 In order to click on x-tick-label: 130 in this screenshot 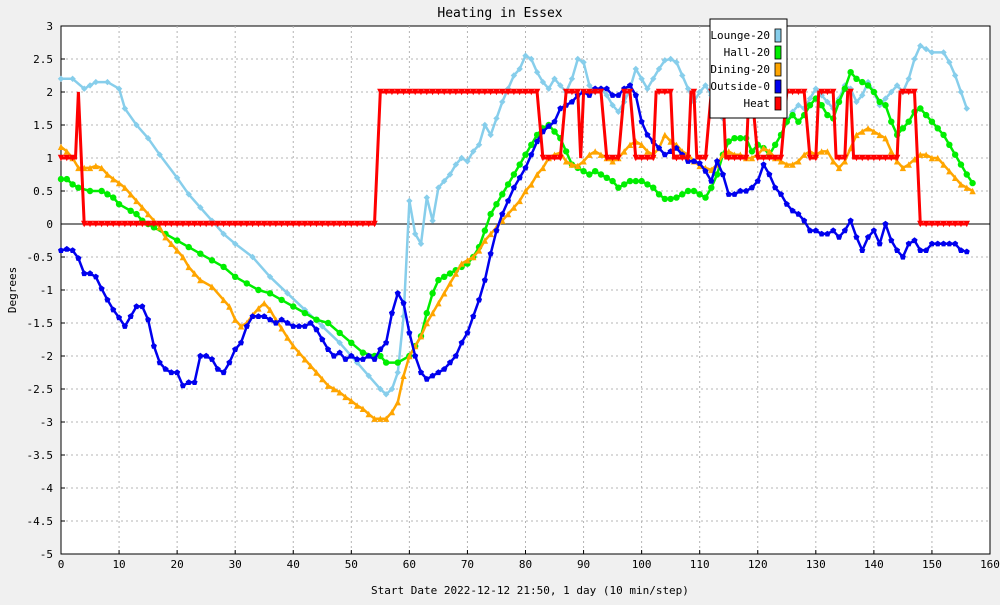, I will do `click(816, 564)`.